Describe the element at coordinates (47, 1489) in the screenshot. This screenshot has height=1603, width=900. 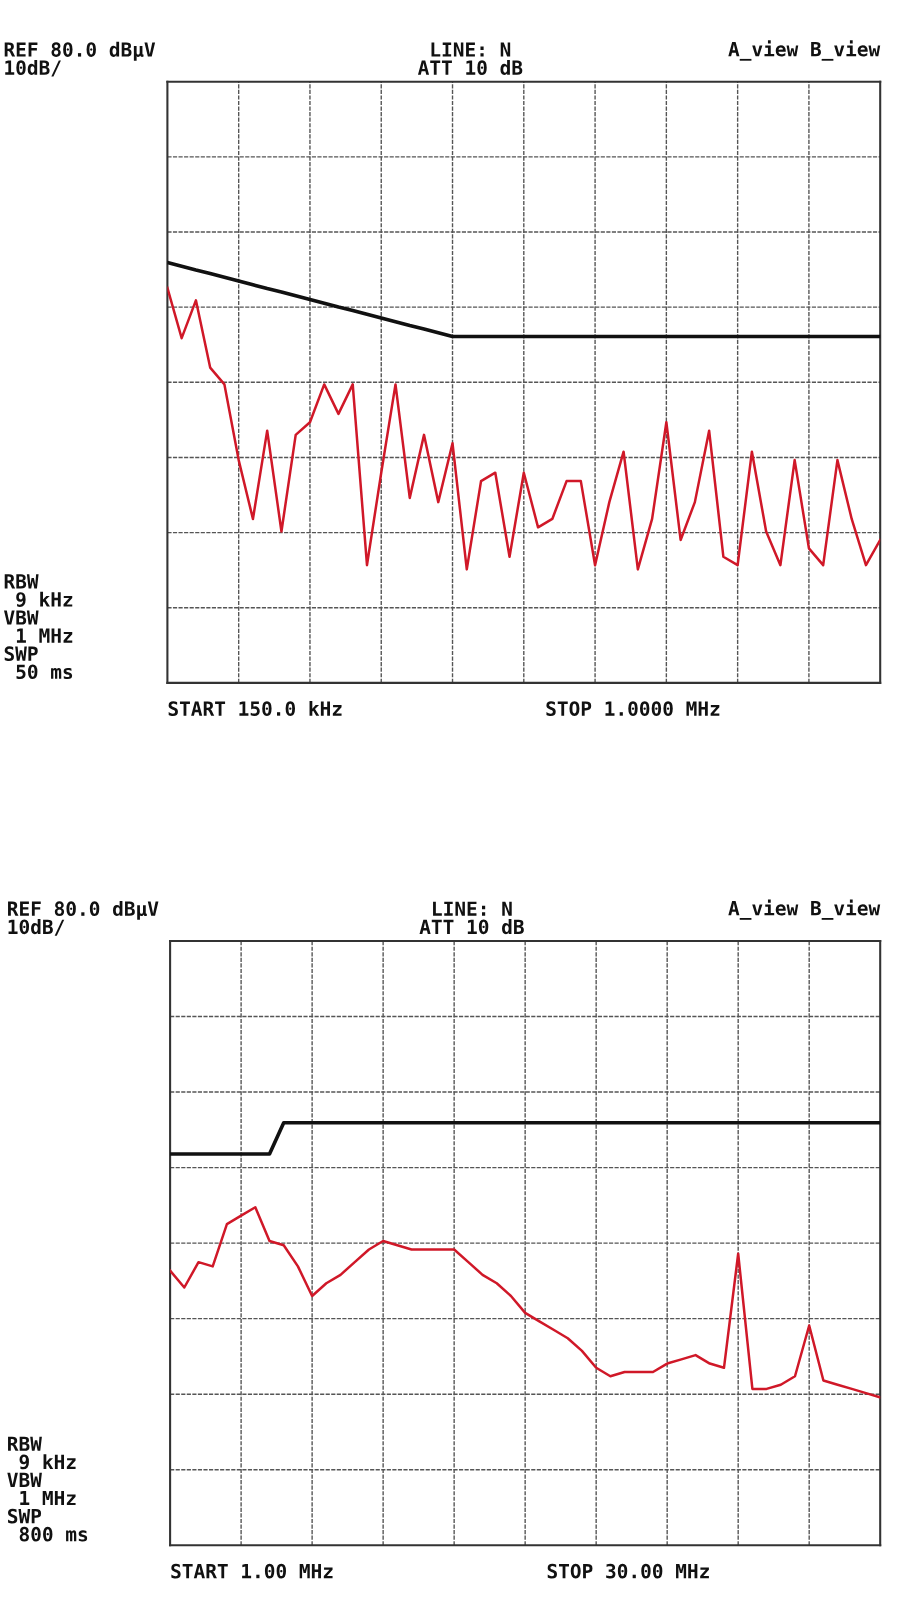
I see `text: RBW 9 kHz VBW 1 MHz SWP 800 ms` at that location.